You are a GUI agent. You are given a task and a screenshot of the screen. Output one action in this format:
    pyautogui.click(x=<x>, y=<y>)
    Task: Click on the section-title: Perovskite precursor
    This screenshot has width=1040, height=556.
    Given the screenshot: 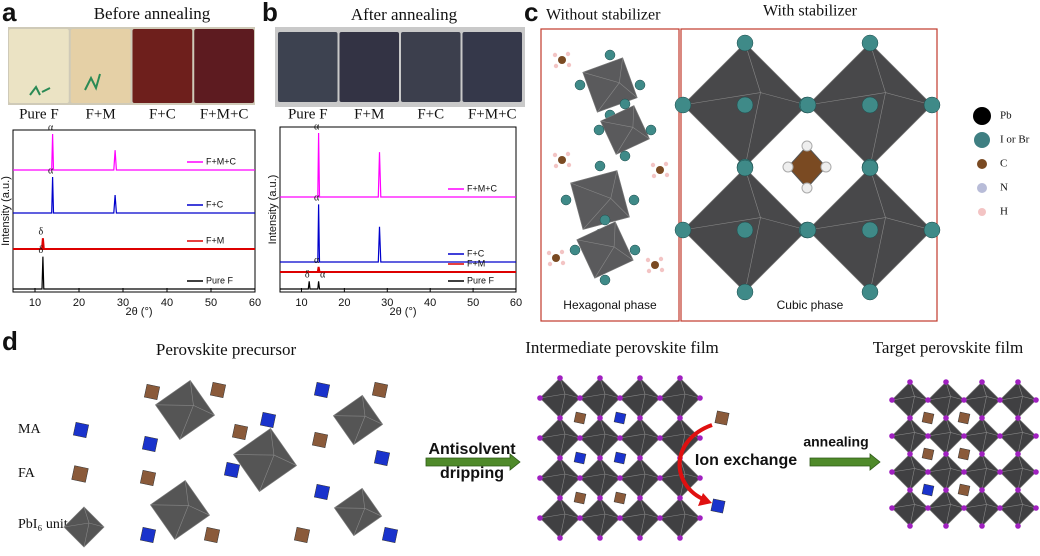 What is the action you would take?
    pyautogui.click(x=226, y=349)
    